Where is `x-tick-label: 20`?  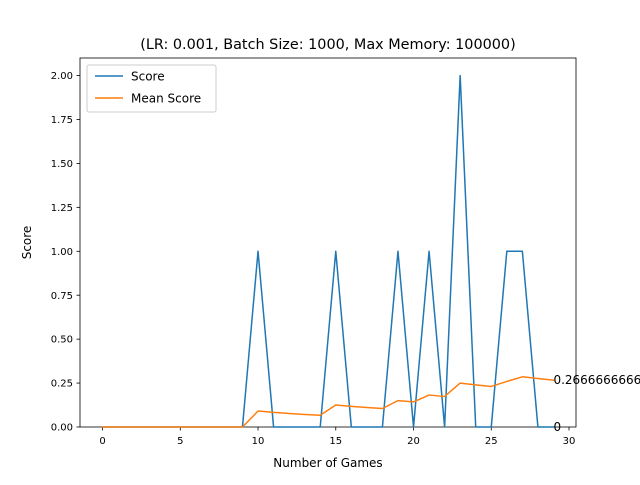 x-tick-label: 20 is located at coordinates (413, 441).